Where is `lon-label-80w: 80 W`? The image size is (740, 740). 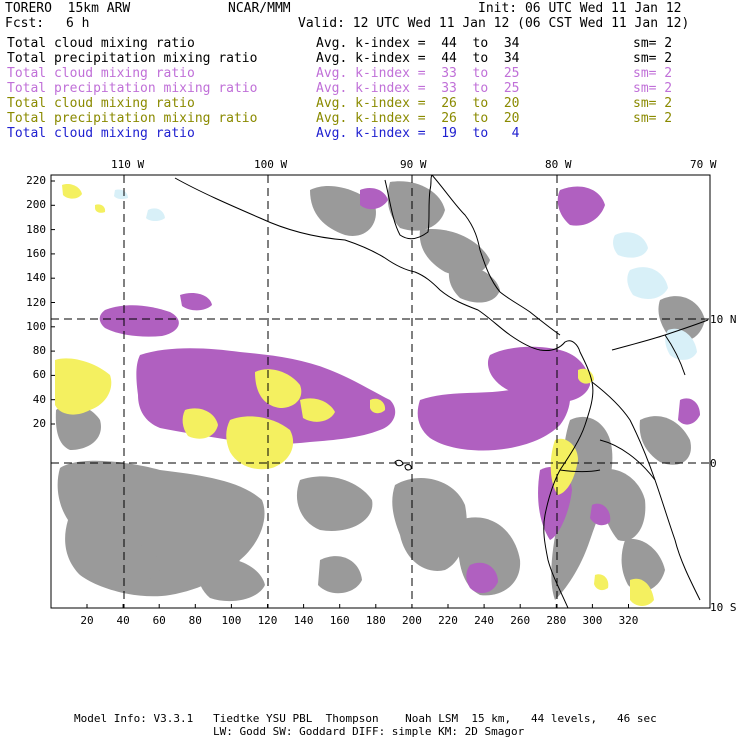 lon-label-80w: 80 W is located at coordinates (558, 164).